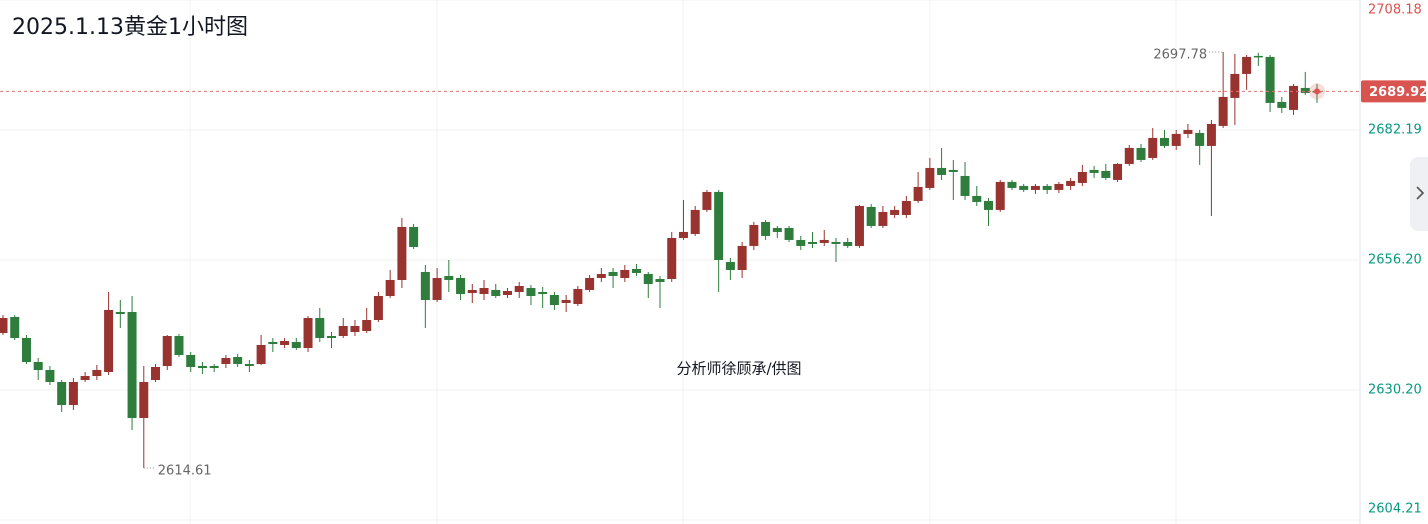  What do you see at coordinates (1317, 91) in the screenshot?
I see `price-dot` at bounding box center [1317, 91].